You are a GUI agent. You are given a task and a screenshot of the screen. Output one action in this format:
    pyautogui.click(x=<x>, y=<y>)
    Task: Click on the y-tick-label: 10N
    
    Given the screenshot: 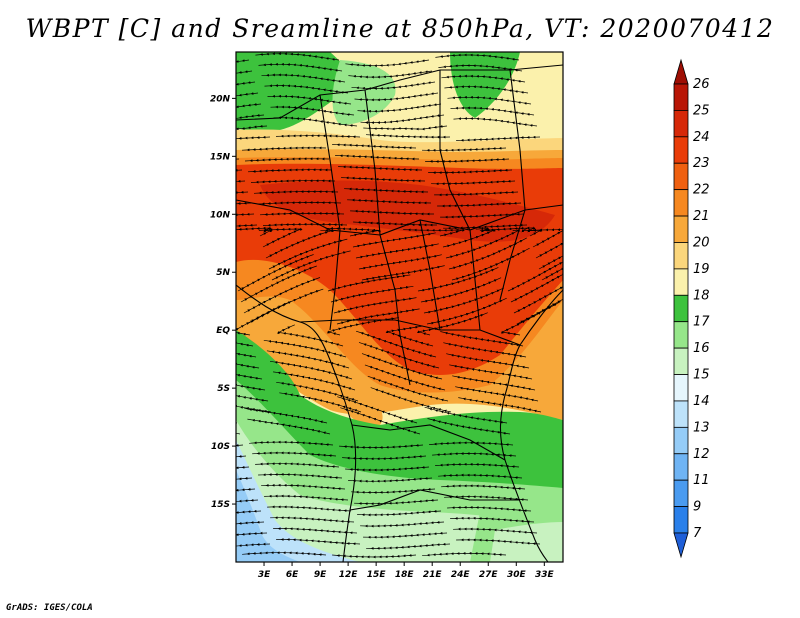 What is the action you would take?
    pyautogui.click(x=220, y=215)
    